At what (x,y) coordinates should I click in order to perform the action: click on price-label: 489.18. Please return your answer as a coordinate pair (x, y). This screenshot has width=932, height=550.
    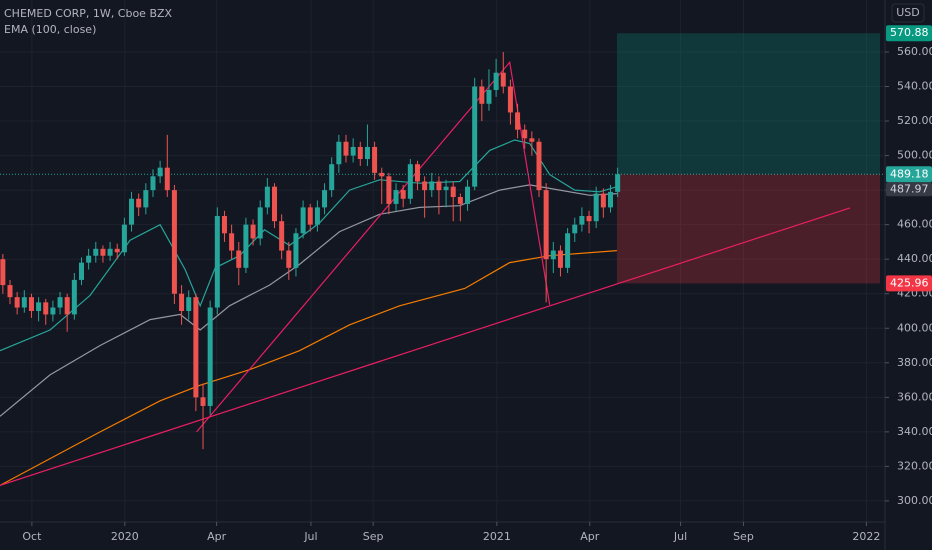
    Looking at the image, I should click on (909, 173).